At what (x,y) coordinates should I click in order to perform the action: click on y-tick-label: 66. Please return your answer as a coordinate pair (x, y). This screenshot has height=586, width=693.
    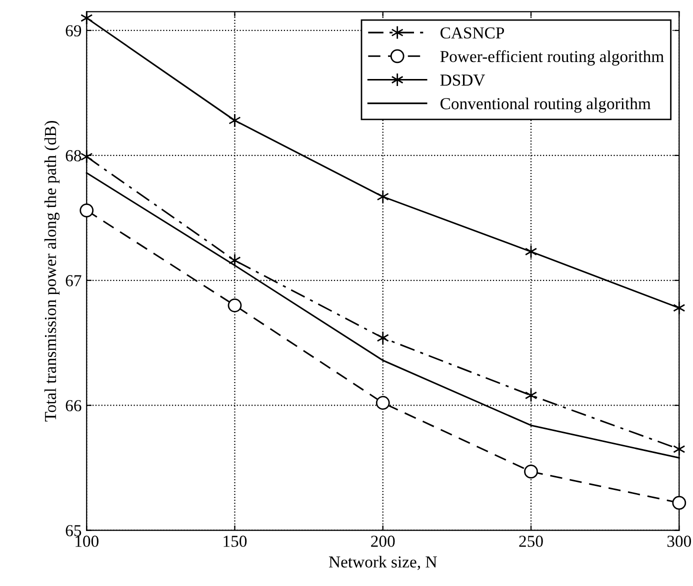
    Looking at the image, I should click on (74, 406).